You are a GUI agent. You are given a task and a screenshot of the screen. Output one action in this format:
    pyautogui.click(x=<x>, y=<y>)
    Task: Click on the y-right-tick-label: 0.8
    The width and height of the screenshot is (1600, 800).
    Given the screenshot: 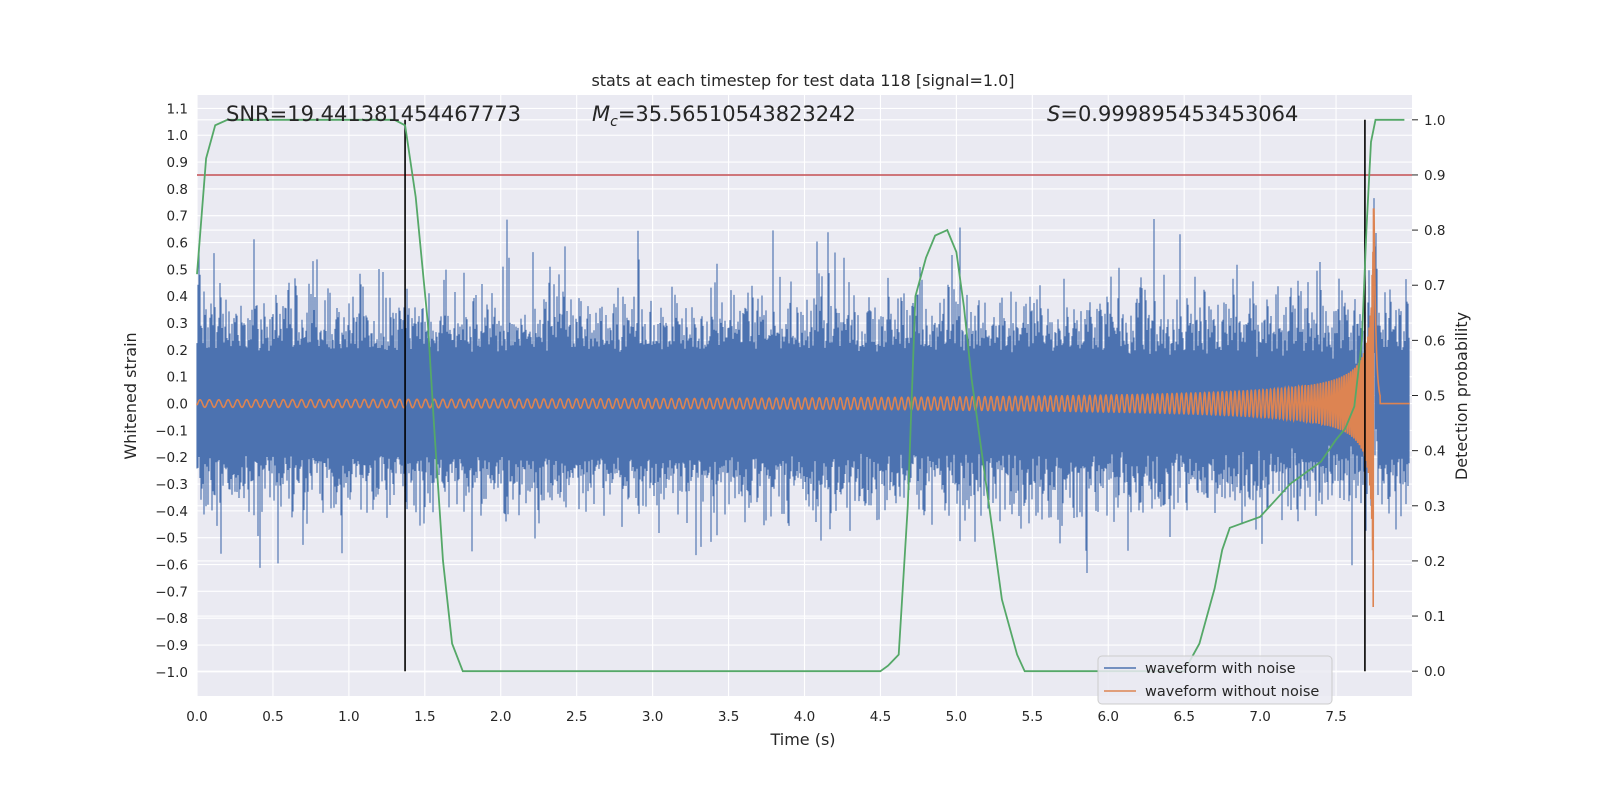 What is the action you would take?
    pyautogui.click(x=1434, y=231)
    